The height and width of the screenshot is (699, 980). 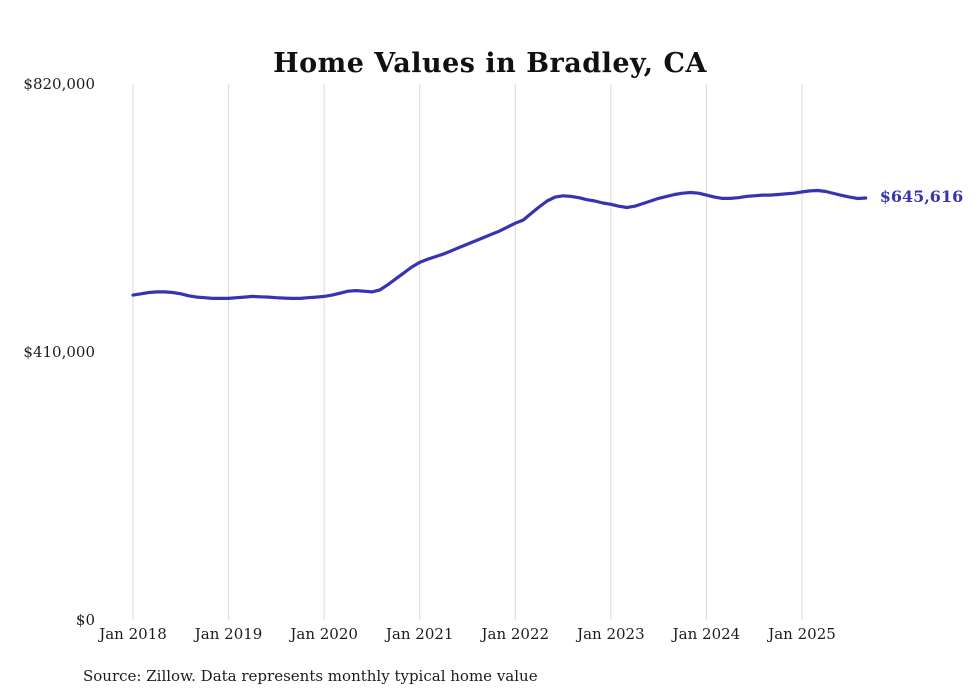 What do you see at coordinates (499, 244) in the screenshot?
I see `home-value-line` at bounding box center [499, 244].